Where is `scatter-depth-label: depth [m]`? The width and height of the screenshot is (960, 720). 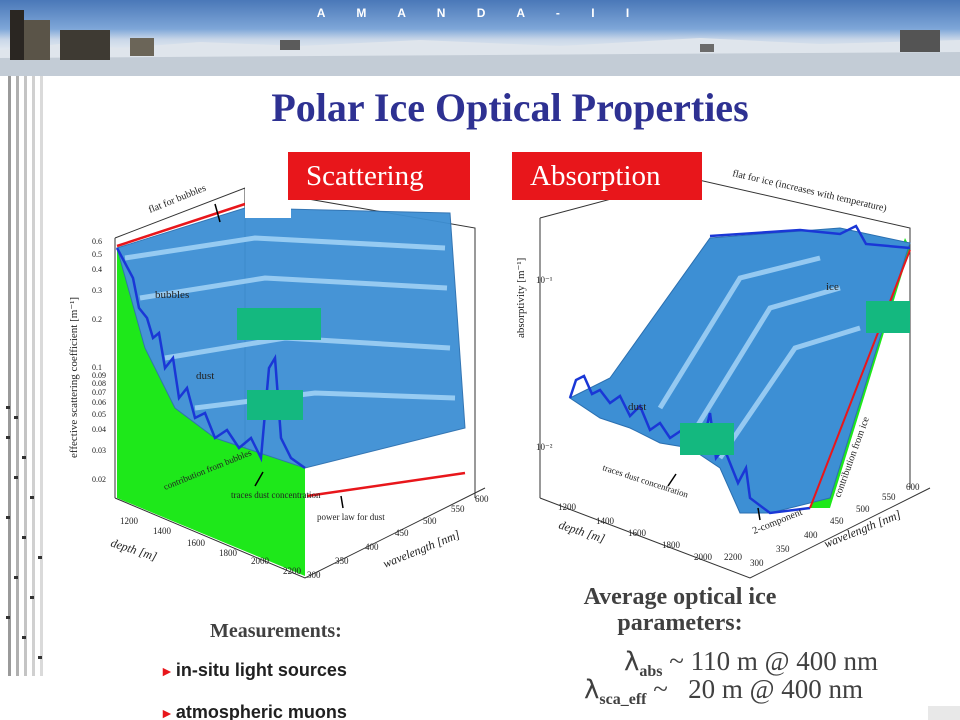 scatter-depth-label: depth [m] is located at coordinates (134, 550).